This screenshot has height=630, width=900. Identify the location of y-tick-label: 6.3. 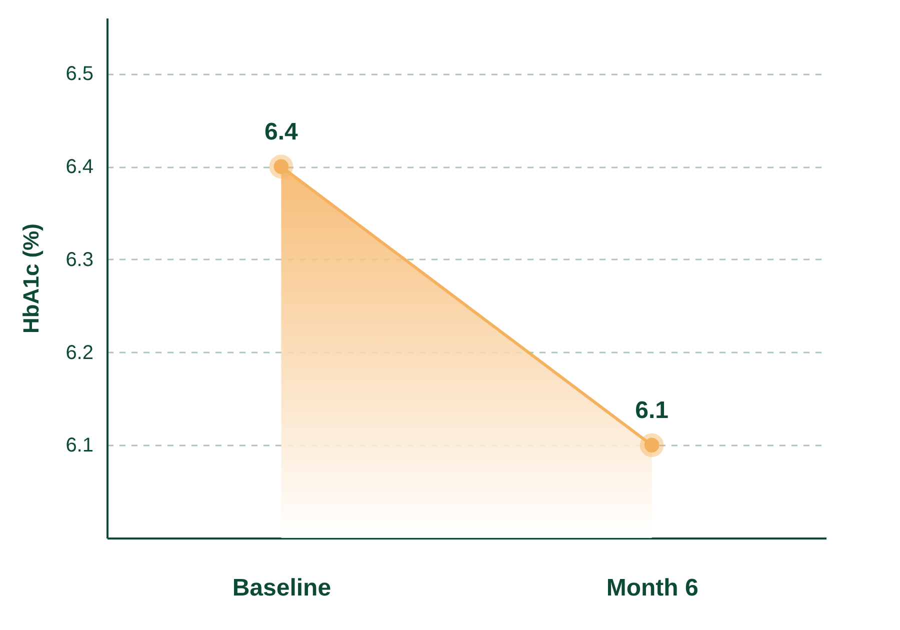
(80, 259).